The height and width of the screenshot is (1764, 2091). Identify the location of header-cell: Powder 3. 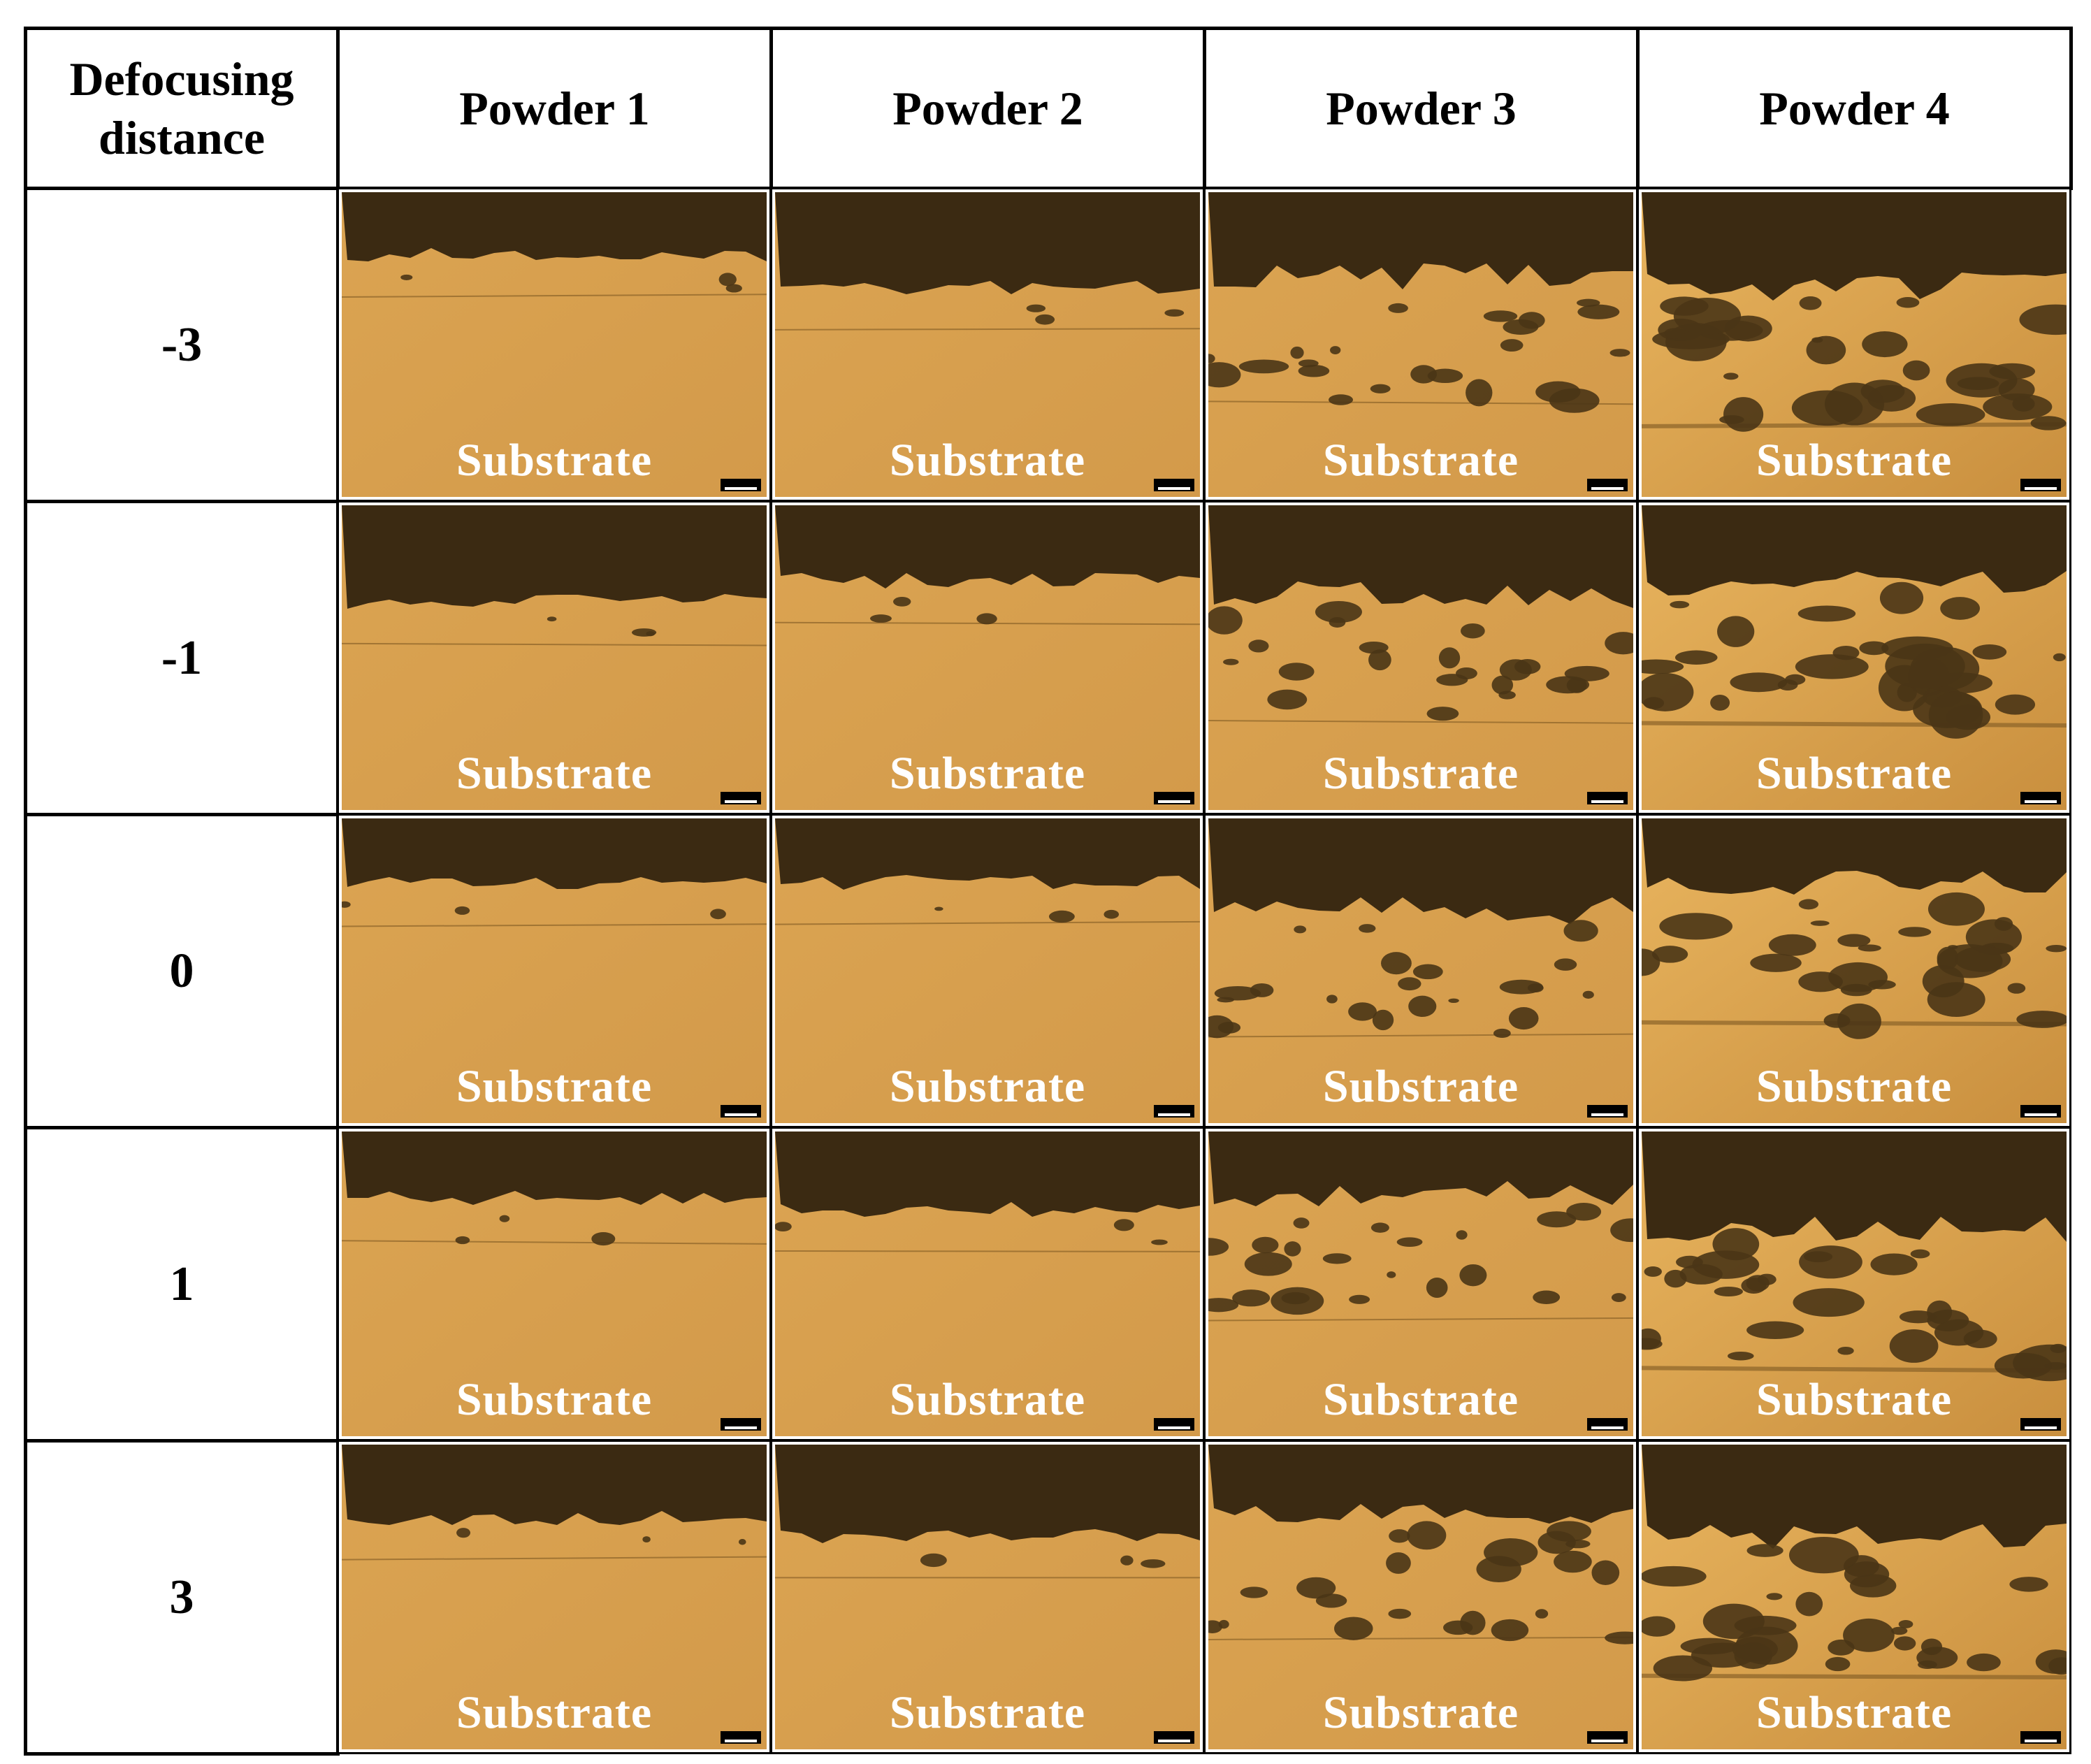
(1421, 108).